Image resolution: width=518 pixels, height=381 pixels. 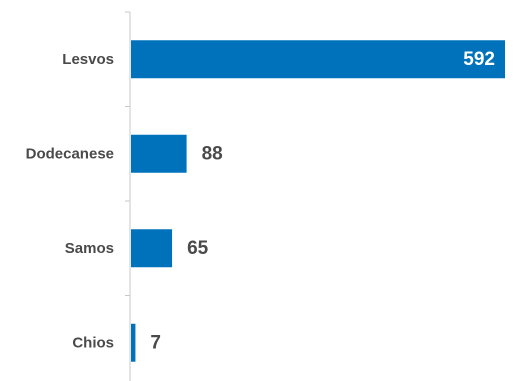 I want to click on bar-lesvos, so click(x=318, y=59).